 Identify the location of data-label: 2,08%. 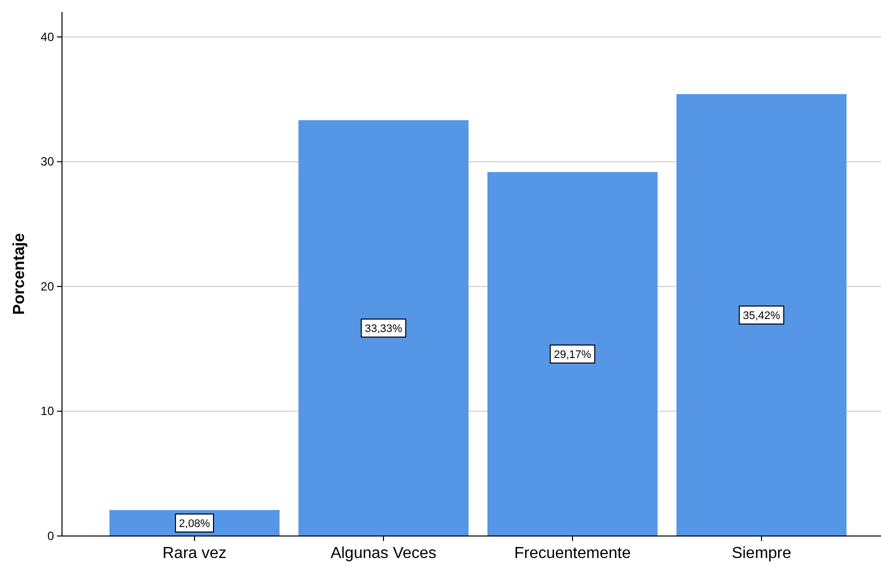
(194, 524).